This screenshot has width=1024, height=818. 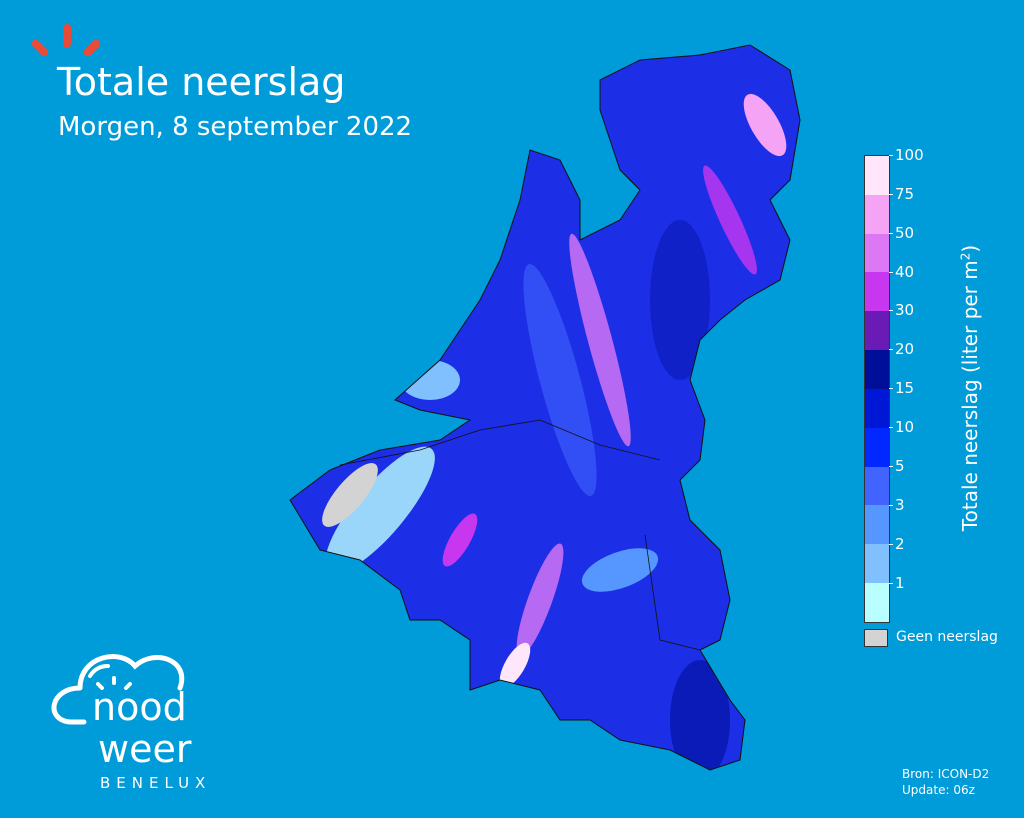 I want to click on colorbar-tick: 2, so click(x=897, y=544).